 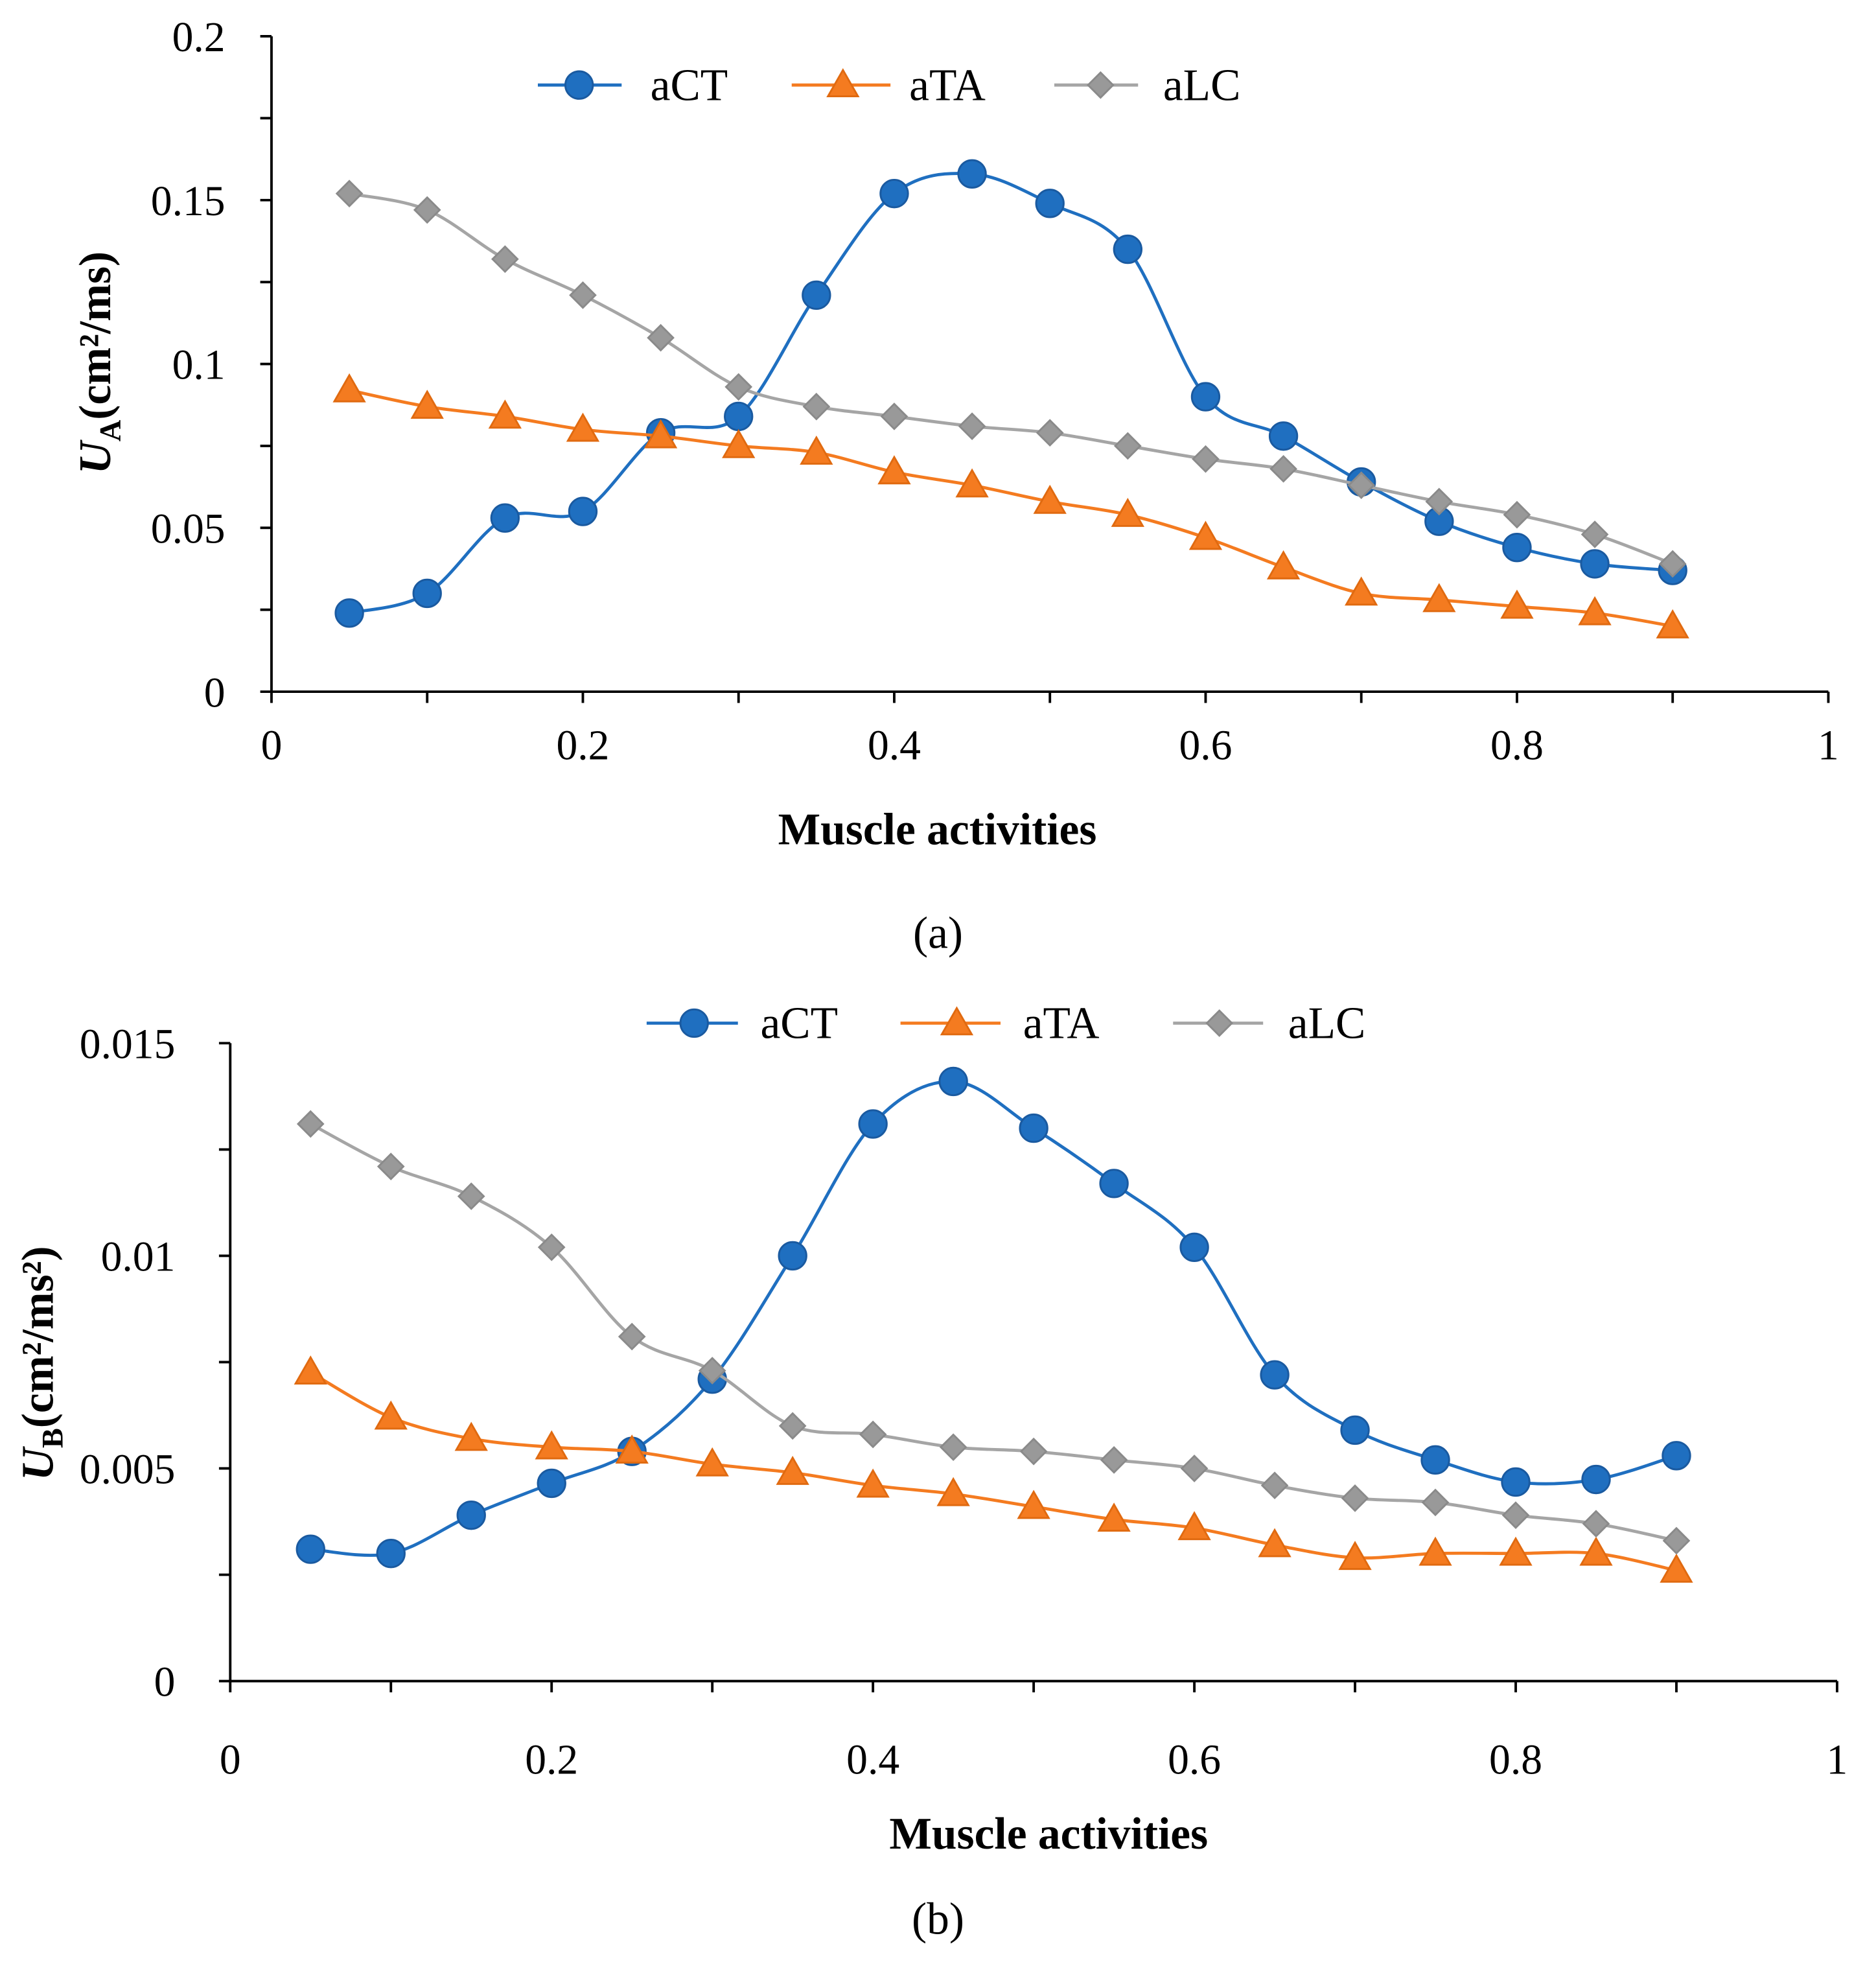 What do you see at coordinates (41, 1363) in the screenshot?
I see `y-axis-label: UB(cm²/ms²)` at bounding box center [41, 1363].